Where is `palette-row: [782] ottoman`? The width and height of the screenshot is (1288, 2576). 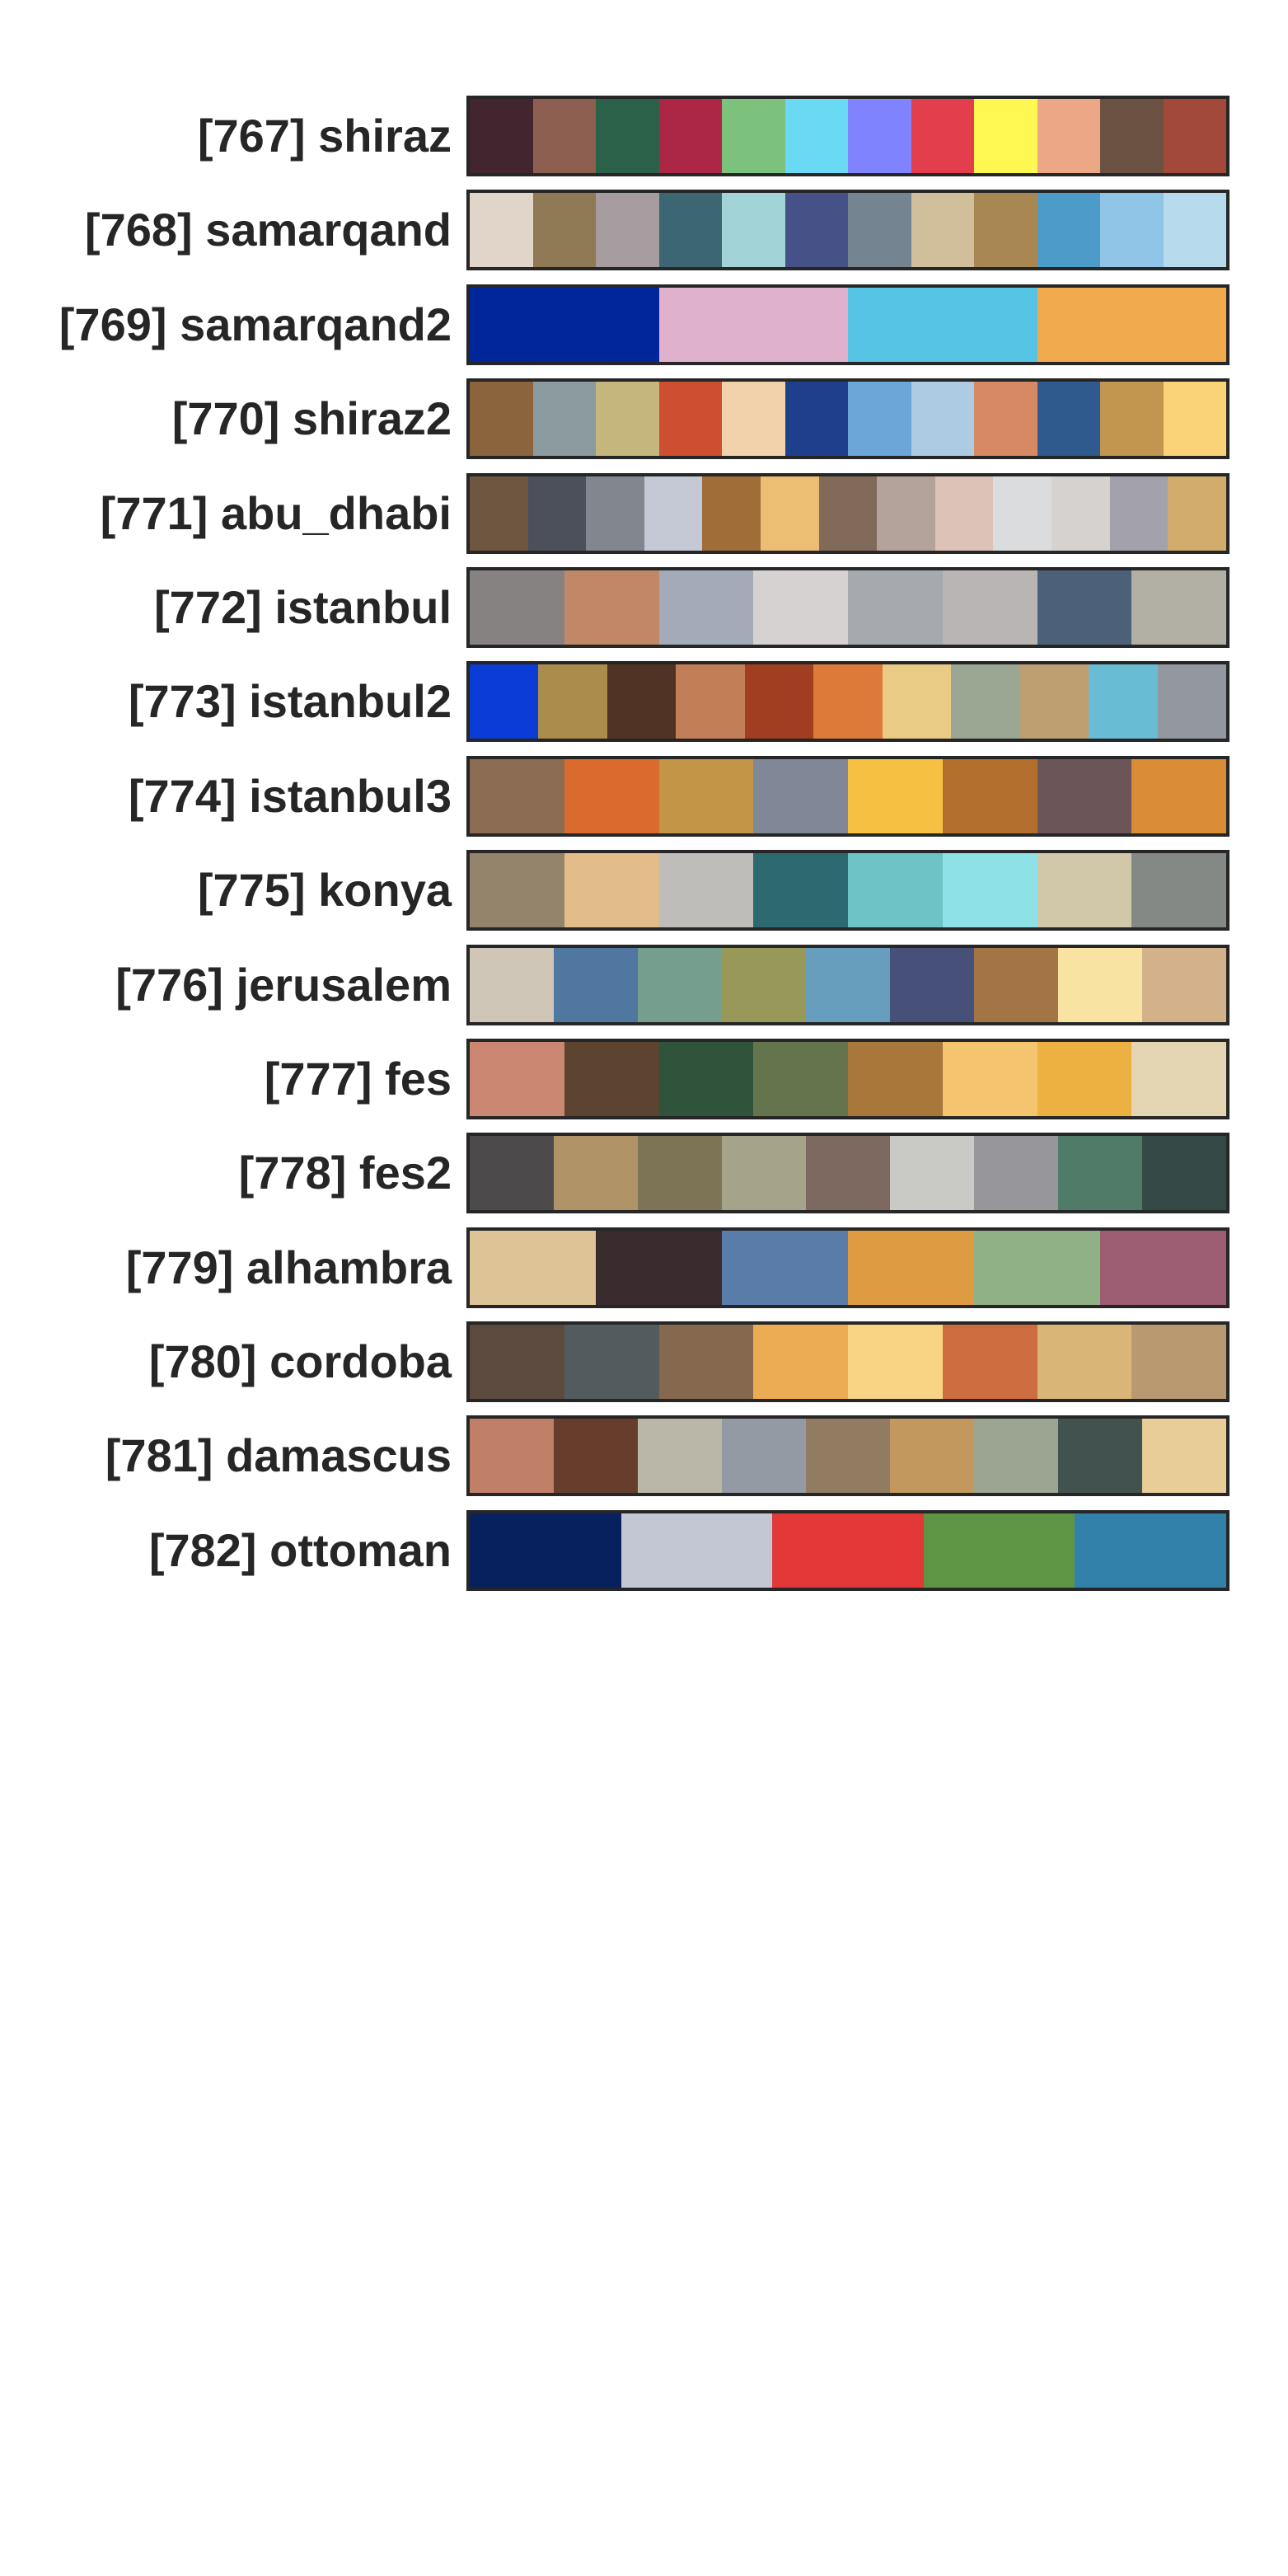 palette-row: [782] ottoman is located at coordinates (644, 1556).